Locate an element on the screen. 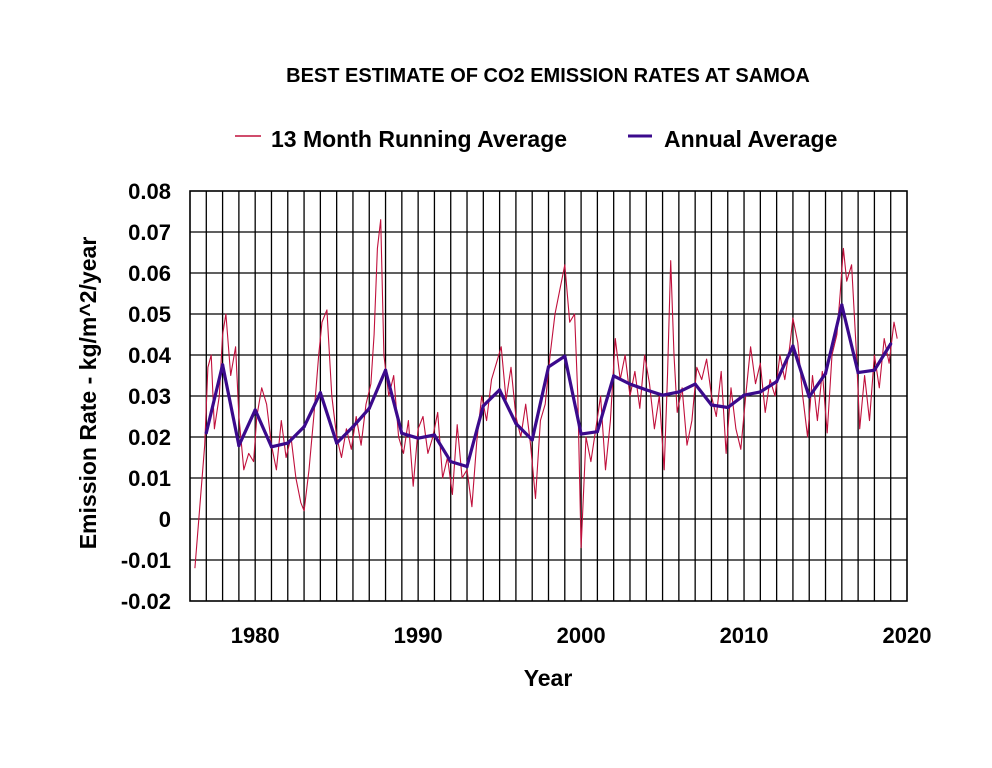  legend: 13 Month Running Average Annual Average is located at coordinates (536, 139).